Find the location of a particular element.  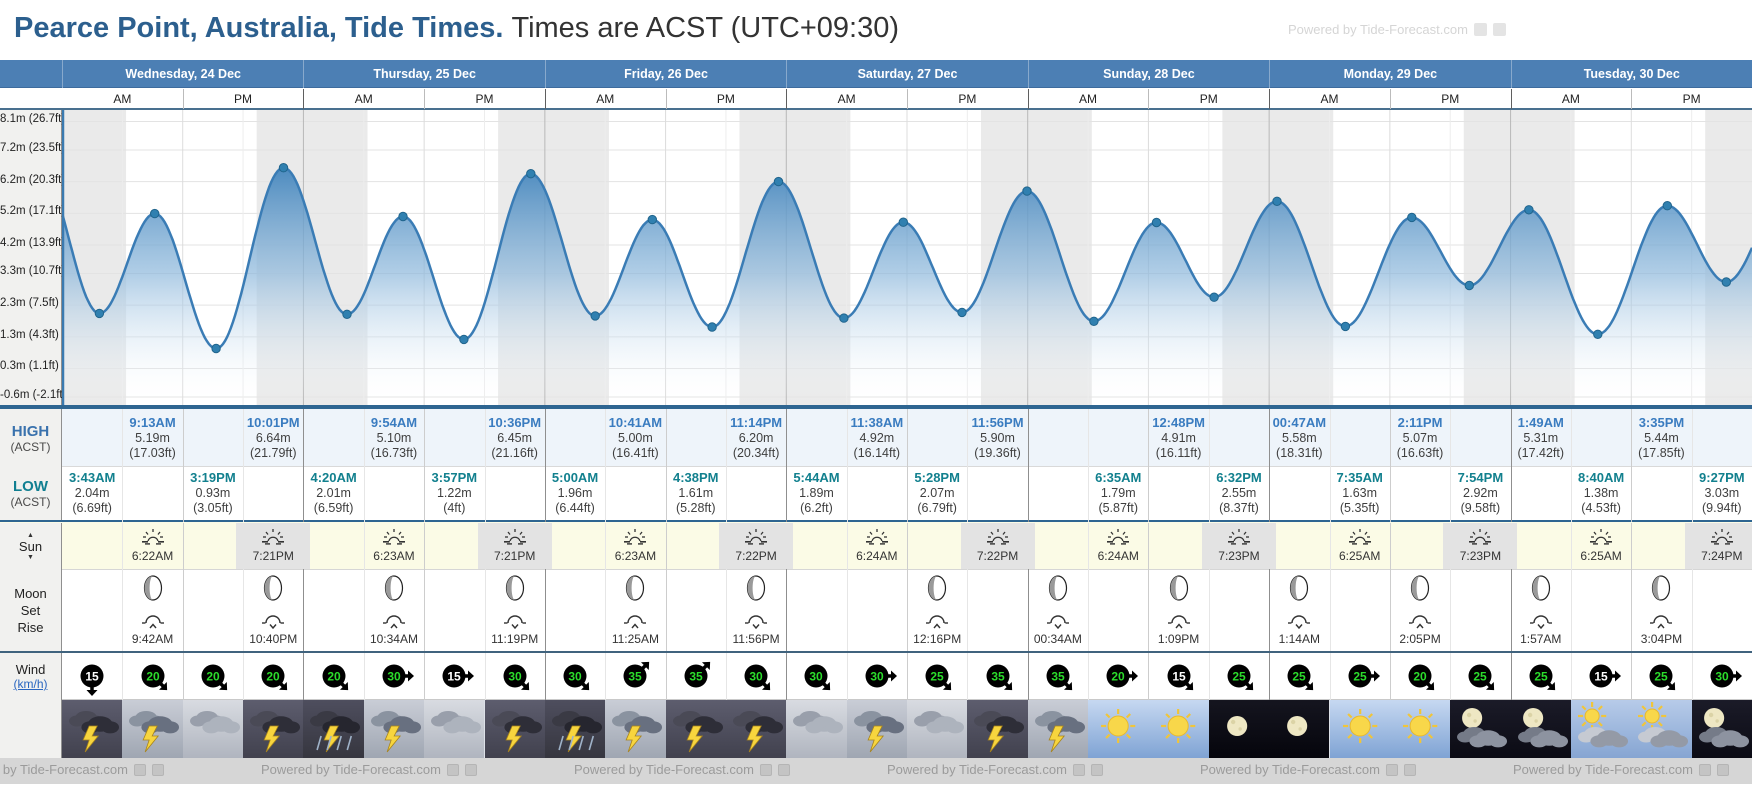

powered-by-top-label: Powered by Tide-Forecast.com is located at coordinates (1378, 29).